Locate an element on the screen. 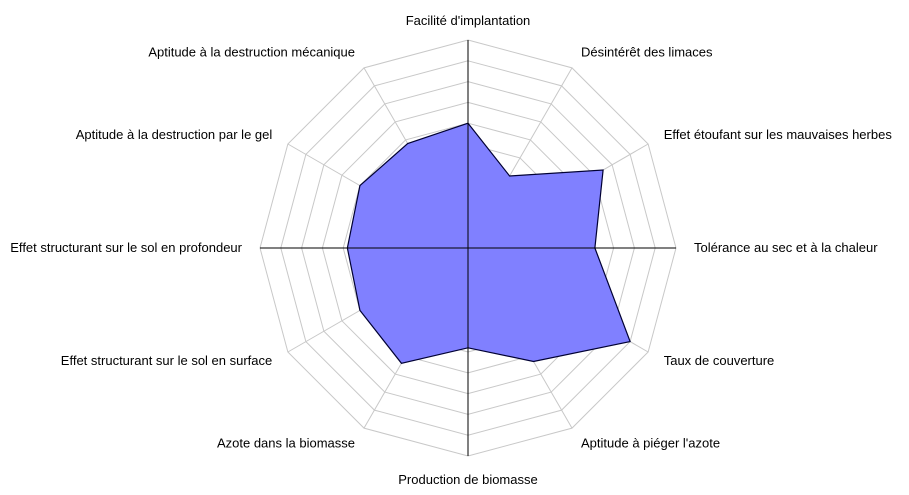  axis-label-0: Facilité d'implantation is located at coordinates (468, 20).